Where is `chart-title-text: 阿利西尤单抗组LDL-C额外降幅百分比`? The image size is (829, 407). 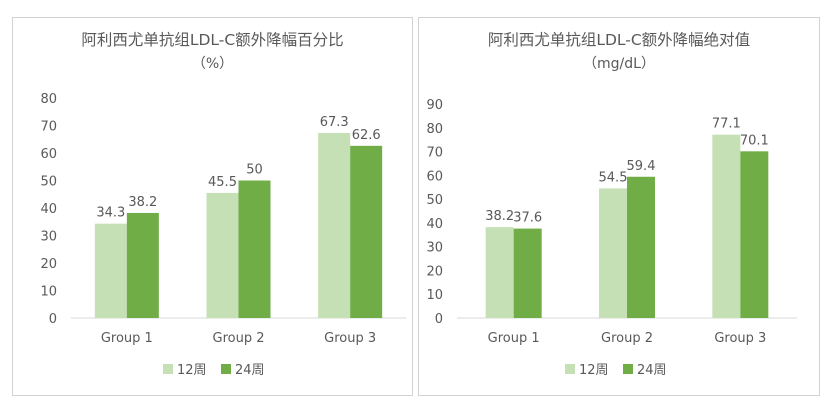 chart-title-text: 阿利西尤单抗组LDL-C额外降幅百分比 is located at coordinates (212, 40).